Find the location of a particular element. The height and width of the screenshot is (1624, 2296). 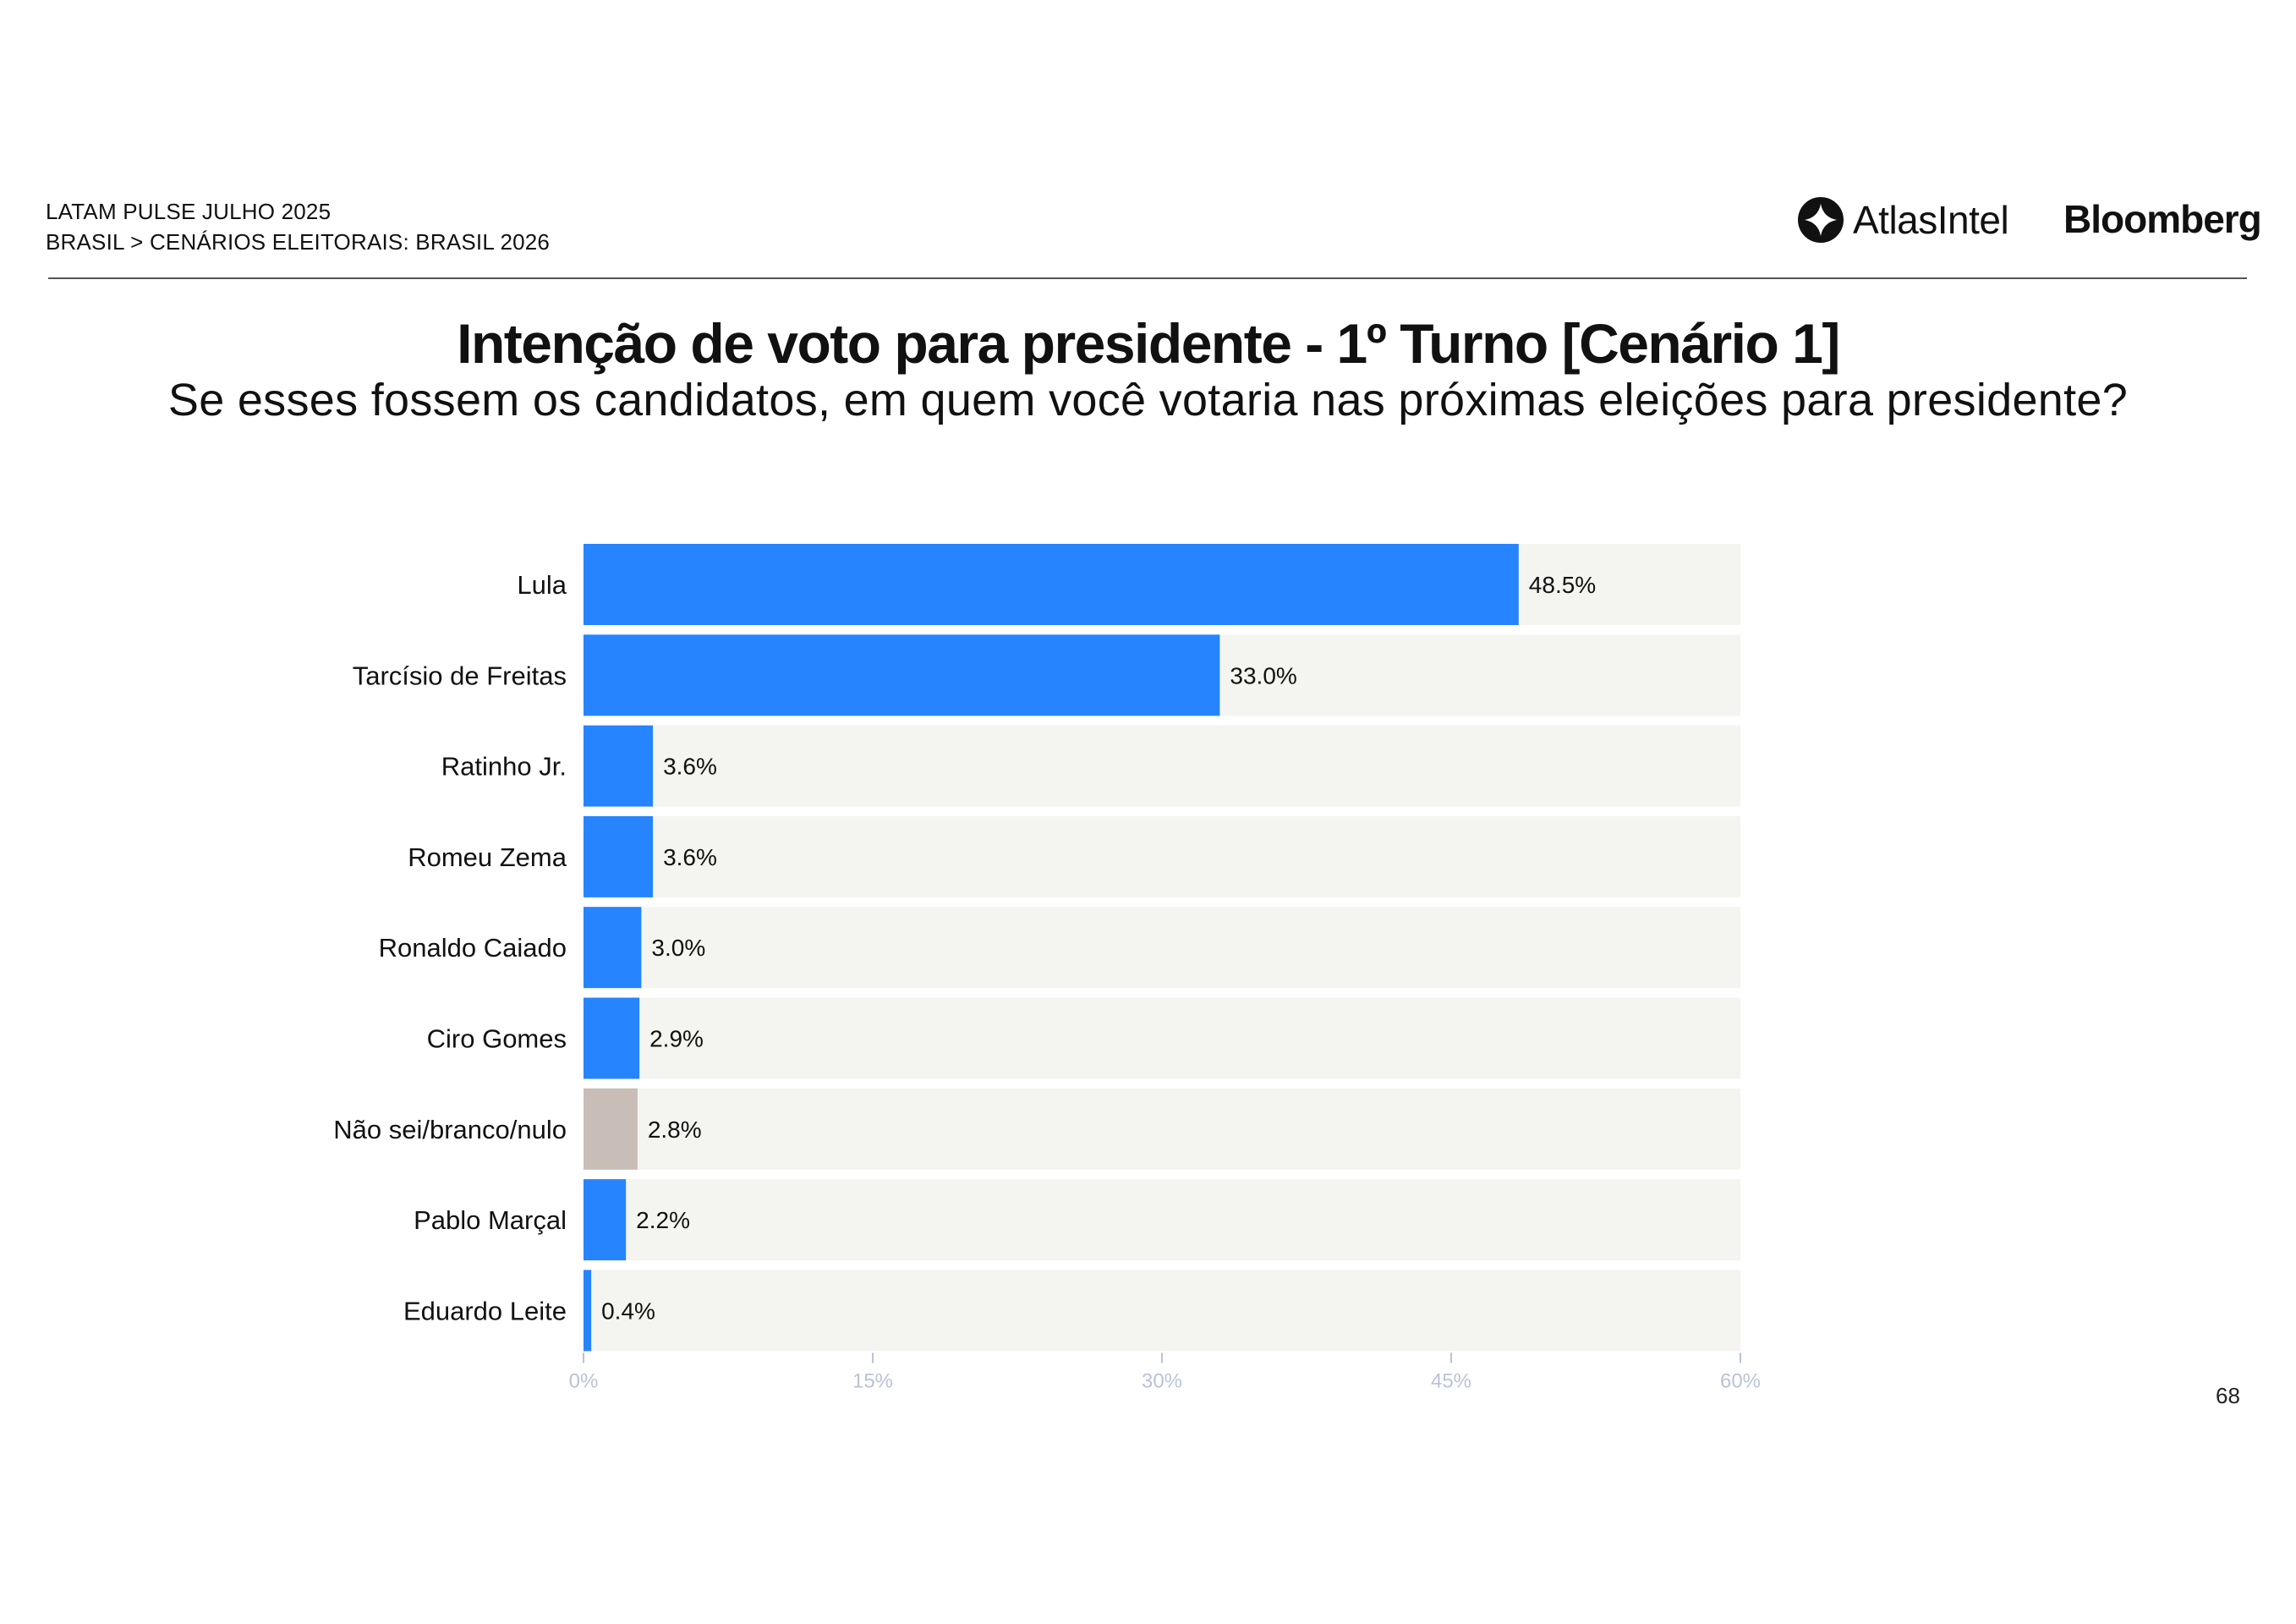

category-label: Ronaldo Caiado is located at coordinates (473, 948).